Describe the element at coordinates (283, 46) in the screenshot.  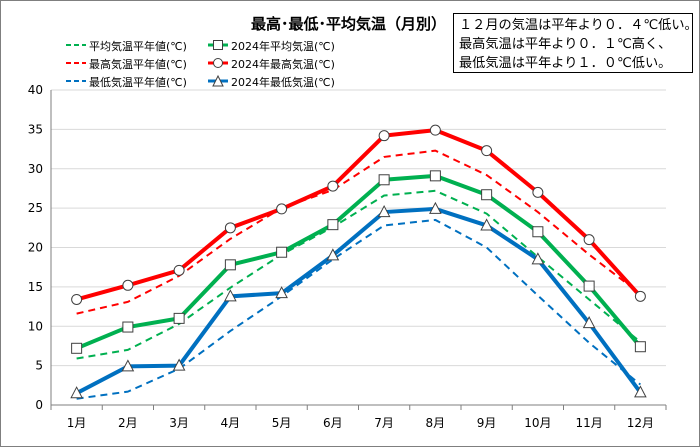
I see `legend-label-avg-2024: 2024年平均気温(℃)` at that location.